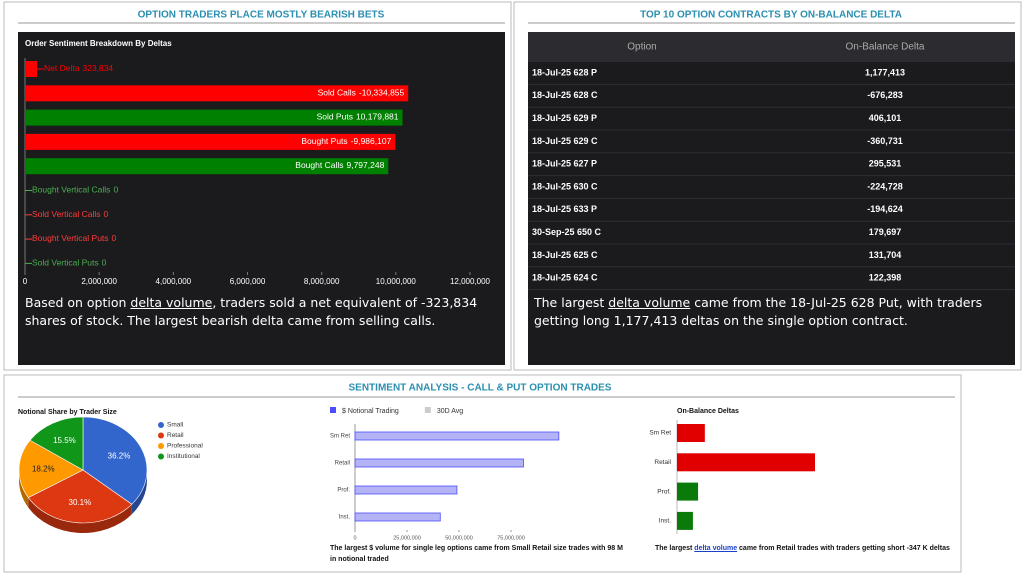 This screenshot has width=1024, height=577. Describe the element at coordinates (450, 411) in the screenshot. I see `legend-label: 30D Avg` at that location.